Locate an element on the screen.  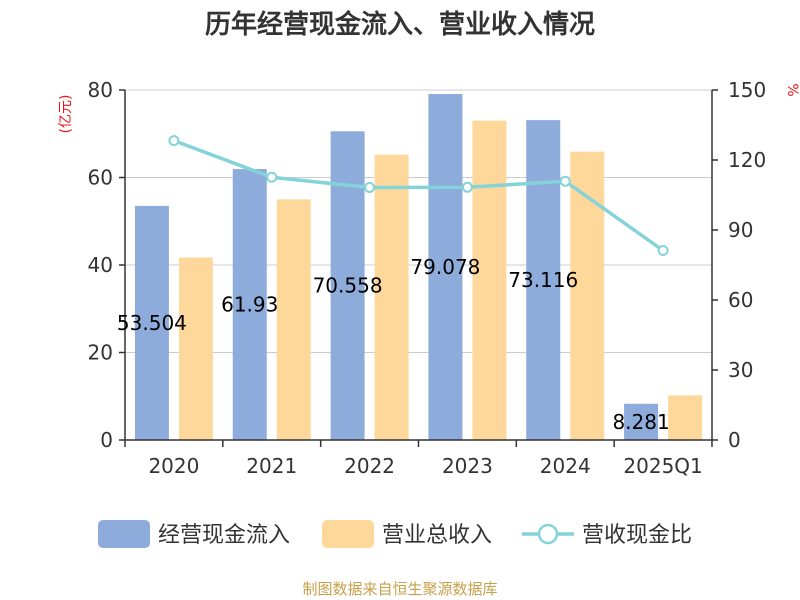
right-tick-label: 0 is located at coordinates (734, 440).